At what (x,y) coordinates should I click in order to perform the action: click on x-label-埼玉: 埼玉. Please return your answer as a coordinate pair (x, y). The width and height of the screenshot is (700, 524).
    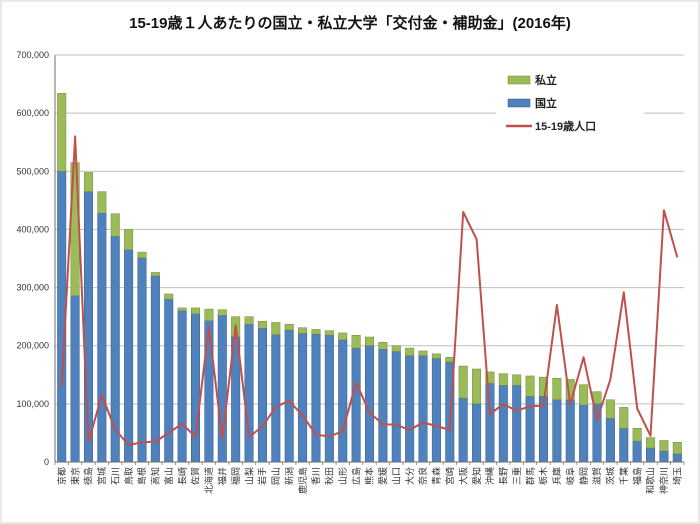
    Looking at the image, I should click on (677, 476).